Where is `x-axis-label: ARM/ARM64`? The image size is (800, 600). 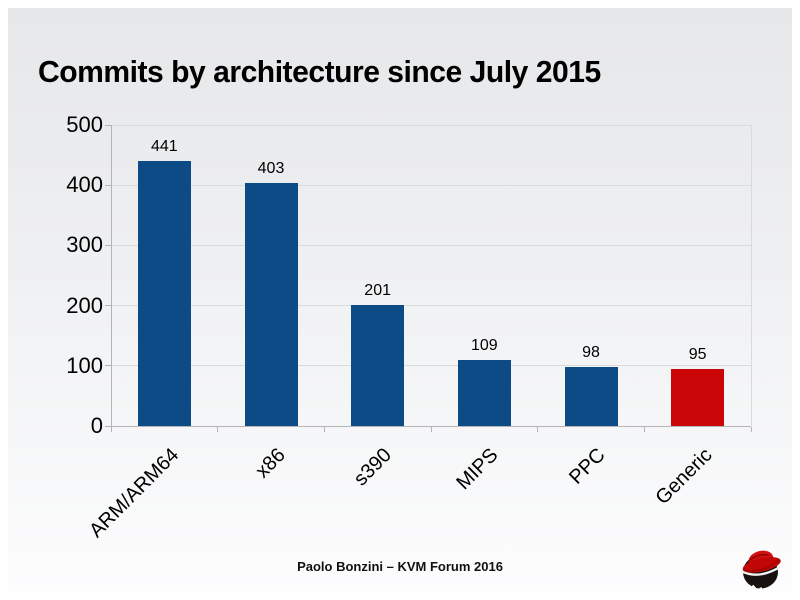 x-axis-label: ARM/ARM64 is located at coordinates (133, 493).